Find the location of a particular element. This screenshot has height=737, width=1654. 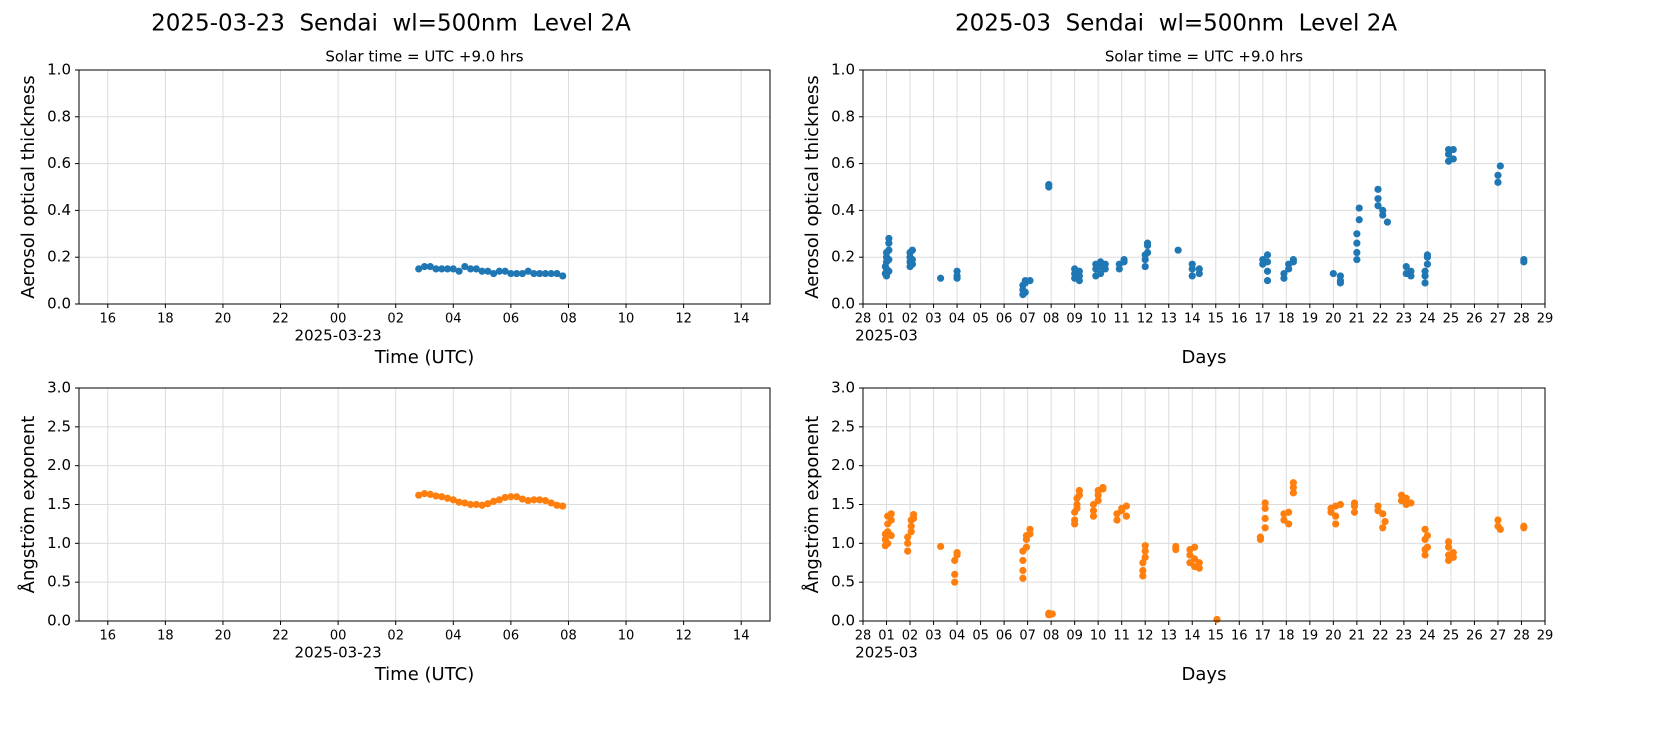

x-axis-label: Time (UTC) is located at coordinates (424, 674).